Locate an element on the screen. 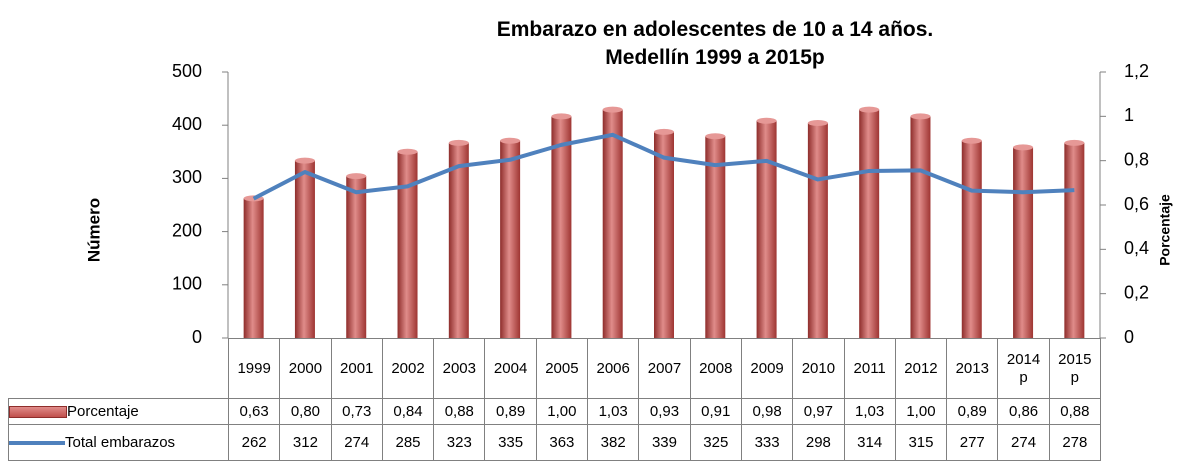 Image resolution: width=1178 pixels, height=462 pixels. legend-label: Porcentaje is located at coordinates (103, 411).